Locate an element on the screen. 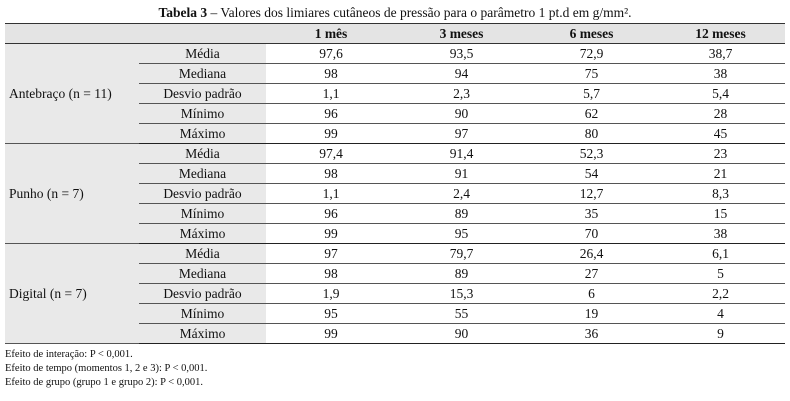  table-row: Mínimo 96 90 62 28 is located at coordinates (395, 113).